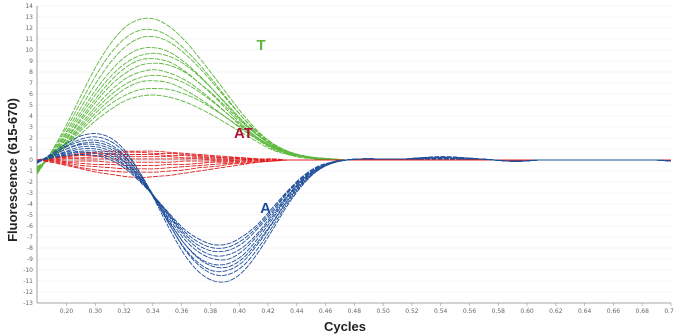 The image size is (674, 336). Describe the element at coordinates (527, 311) in the screenshot. I see `x-tick-label: 0.60` at that location.